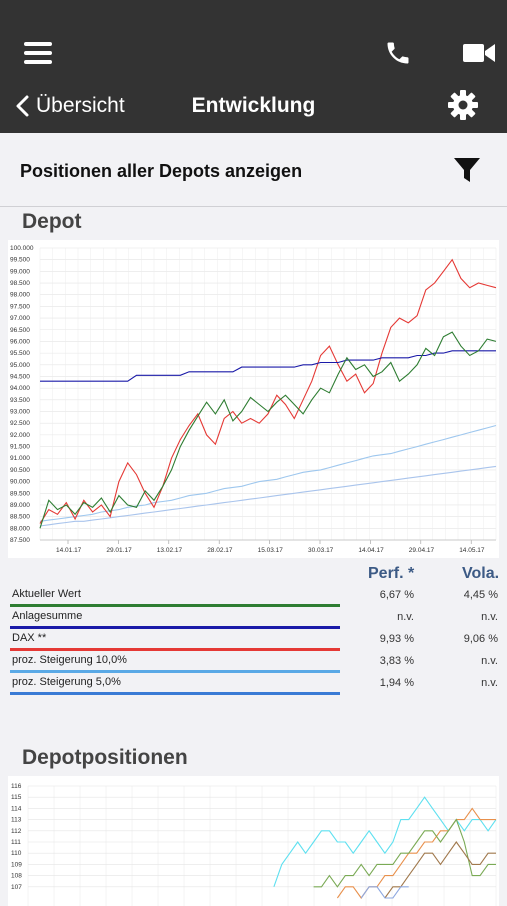  I want to click on x-tick-label: 30.03.17, so click(321, 550).